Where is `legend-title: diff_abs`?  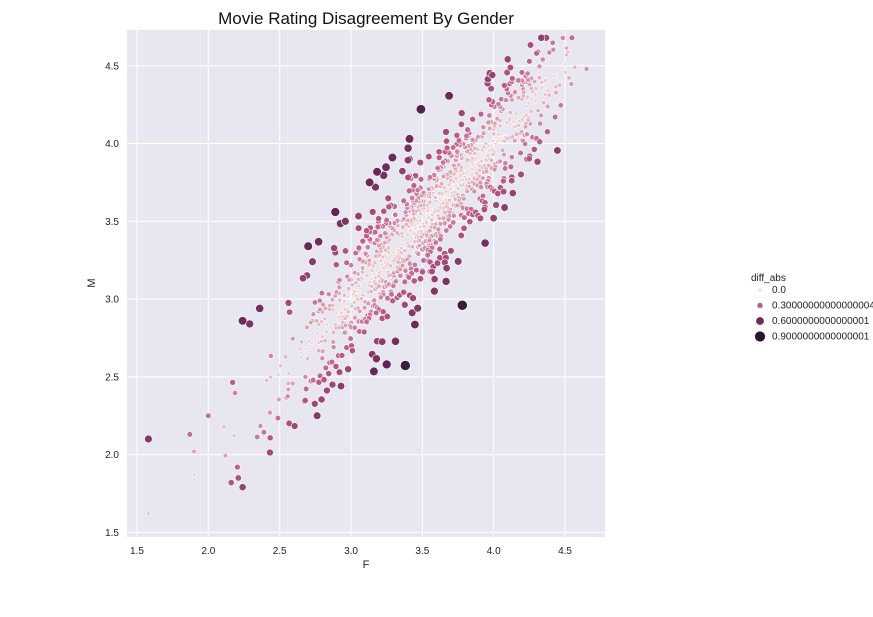
legend-title: diff_abs is located at coordinates (768, 278).